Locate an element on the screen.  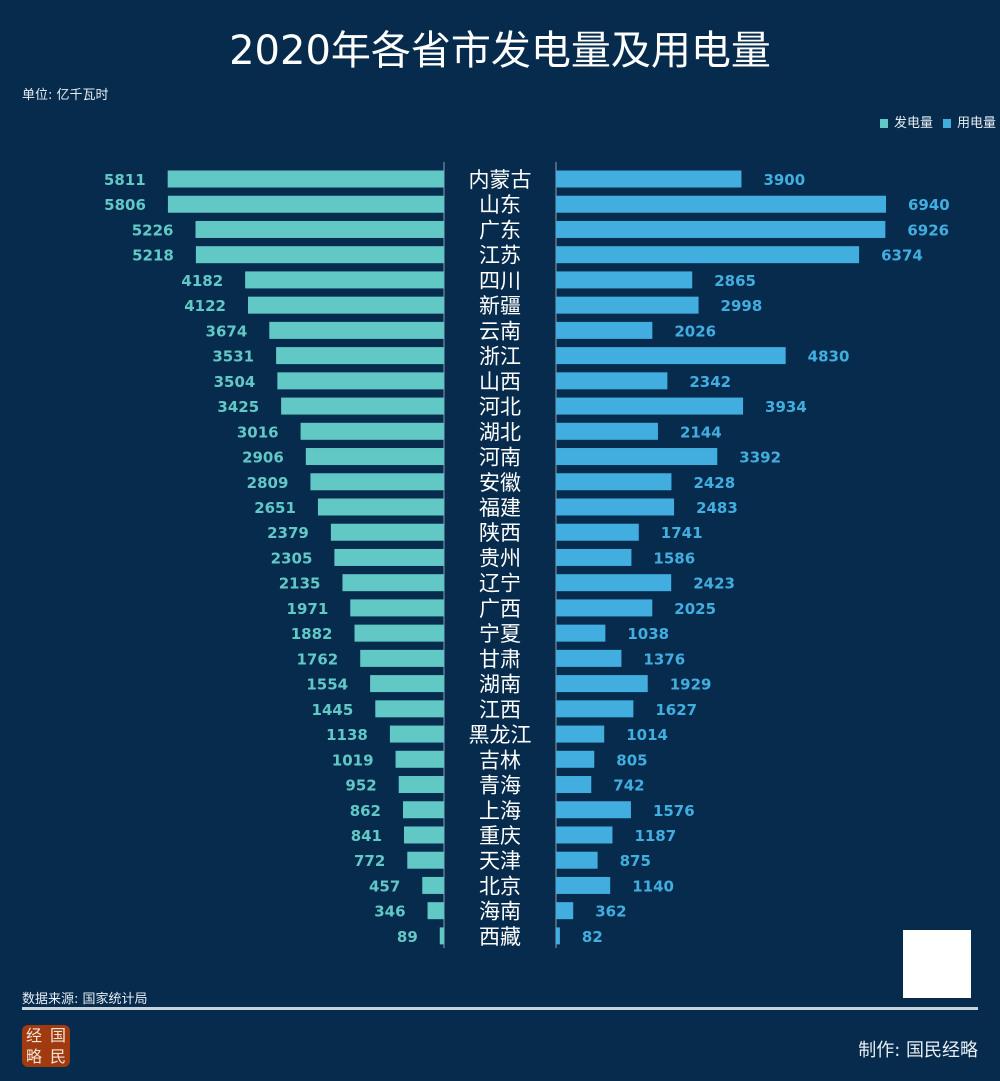
province-label: 福建 is located at coordinates (500, 508).